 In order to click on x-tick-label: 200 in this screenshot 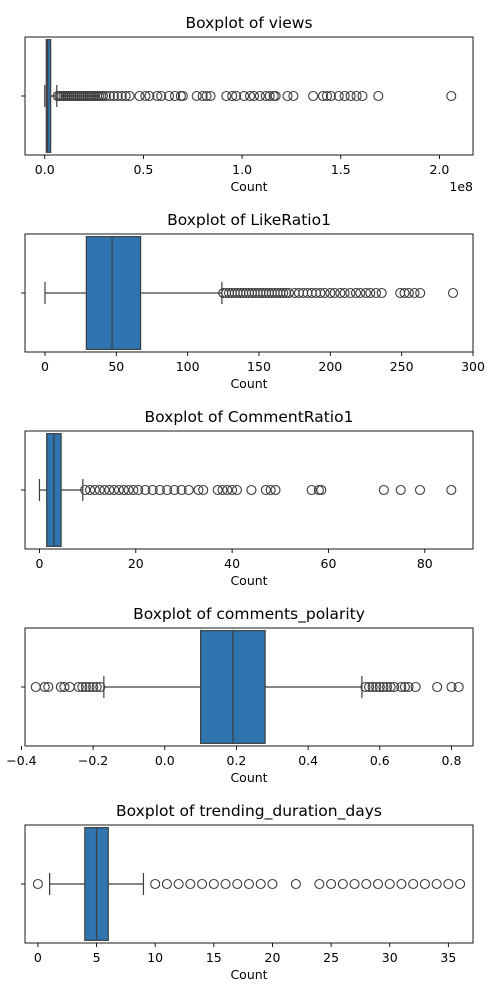, I will do `click(330, 366)`.